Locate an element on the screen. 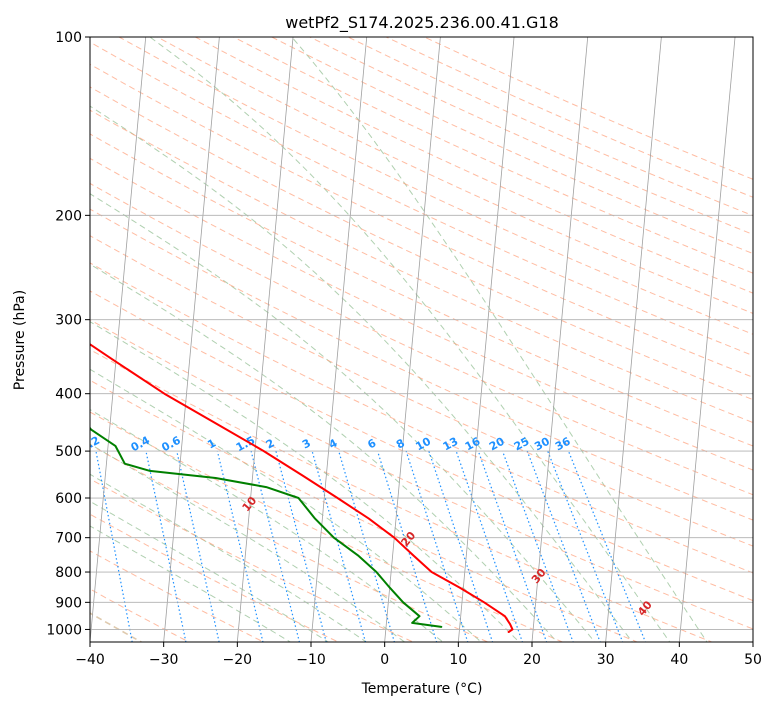 This screenshot has height=708, width=775. x-tick-label: 30 is located at coordinates (606, 660).